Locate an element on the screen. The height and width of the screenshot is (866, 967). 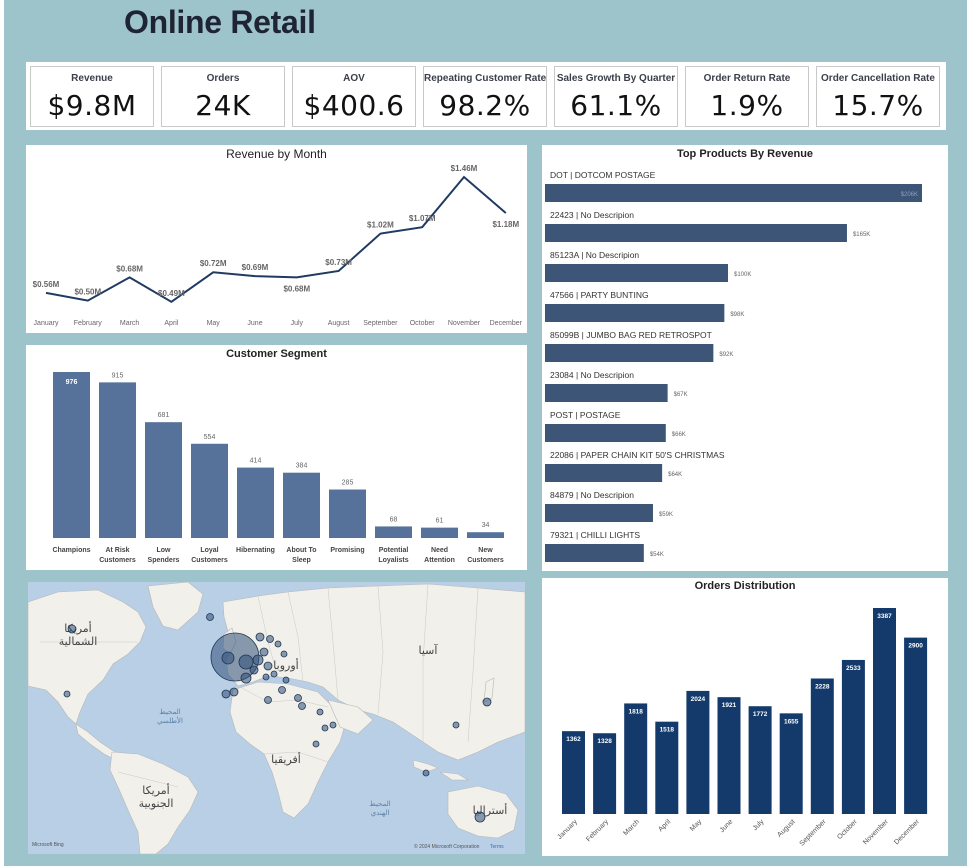
kpi-card-orders: Orders 24K is located at coordinates (223, 96).